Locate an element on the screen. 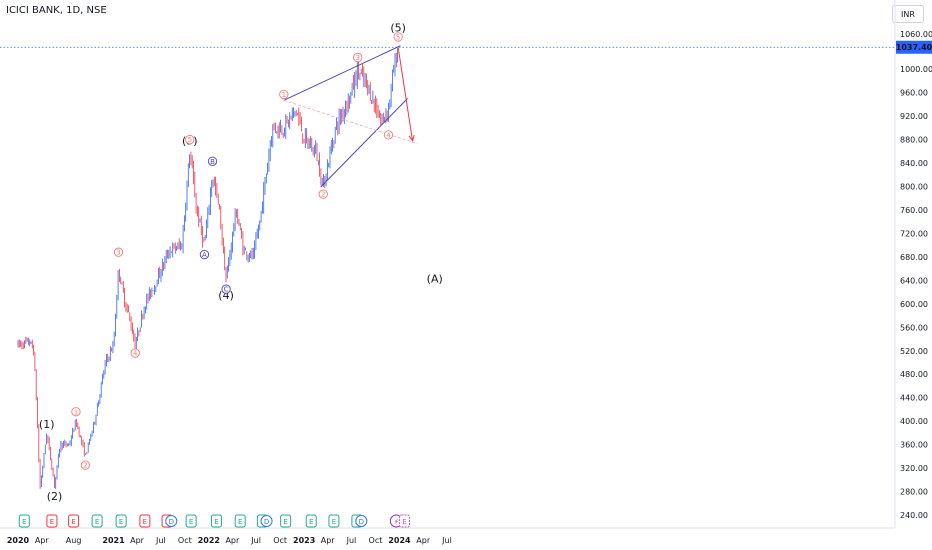 Image resolution: width=932 pixels, height=550 pixels. arrow-head-icon is located at coordinates (411, 138).